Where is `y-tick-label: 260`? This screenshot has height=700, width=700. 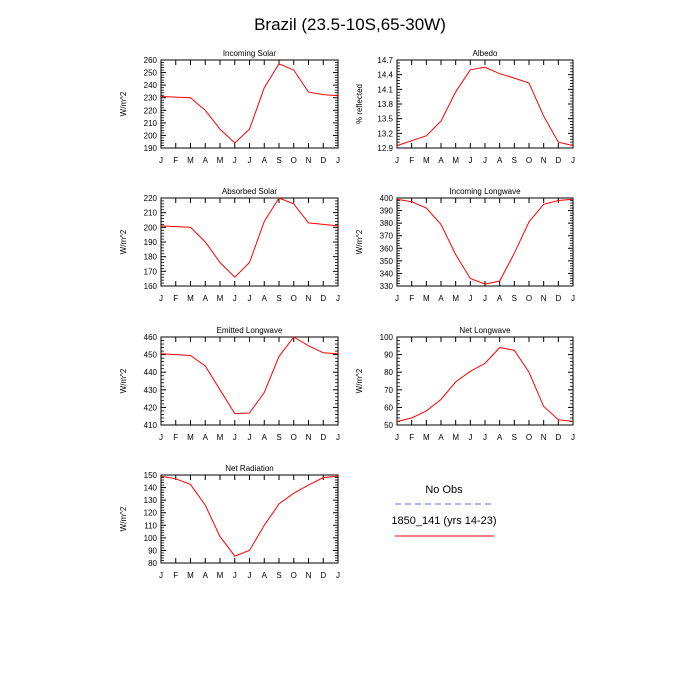
y-tick-label: 260 is located at coordinates (151, 60).